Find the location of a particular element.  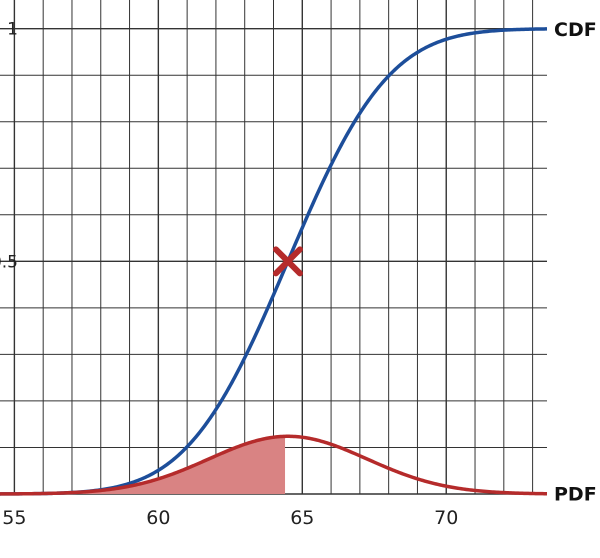

marker-stroke is located at coordinates (287, 261).